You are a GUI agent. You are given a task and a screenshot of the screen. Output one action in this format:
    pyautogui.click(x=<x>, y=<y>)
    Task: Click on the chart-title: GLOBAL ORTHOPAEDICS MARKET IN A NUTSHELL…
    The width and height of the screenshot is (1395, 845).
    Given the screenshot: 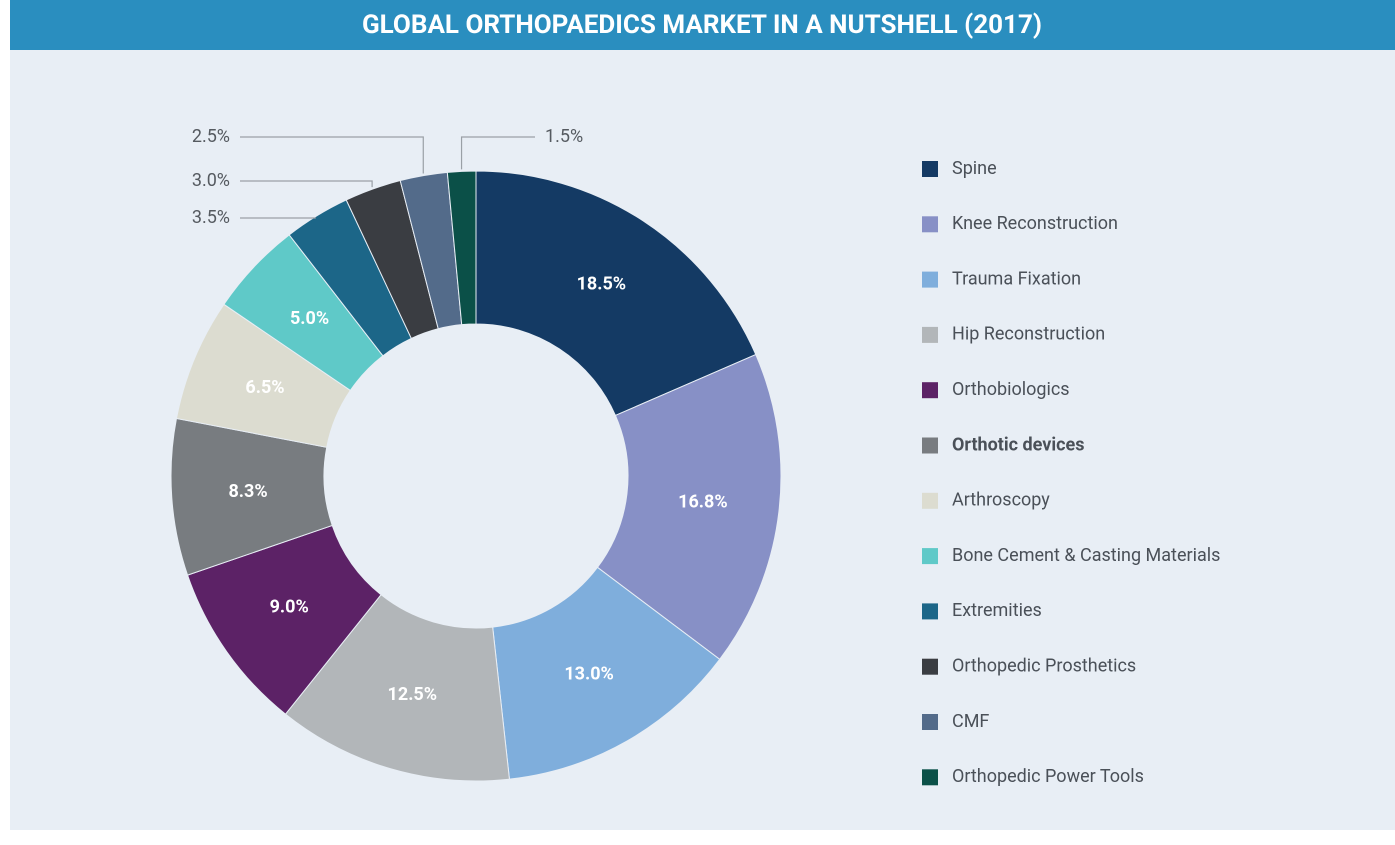 What is the action you would take?
    pyautogui.click(x=702, y=25)
    